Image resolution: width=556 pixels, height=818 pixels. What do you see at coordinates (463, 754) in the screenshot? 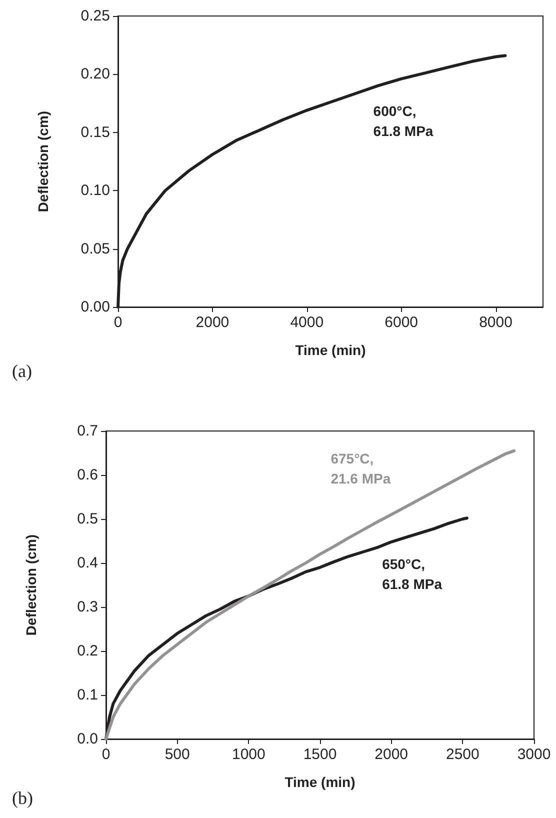
I see `x-tick-label: 2500` at bounding box center [463, 754].